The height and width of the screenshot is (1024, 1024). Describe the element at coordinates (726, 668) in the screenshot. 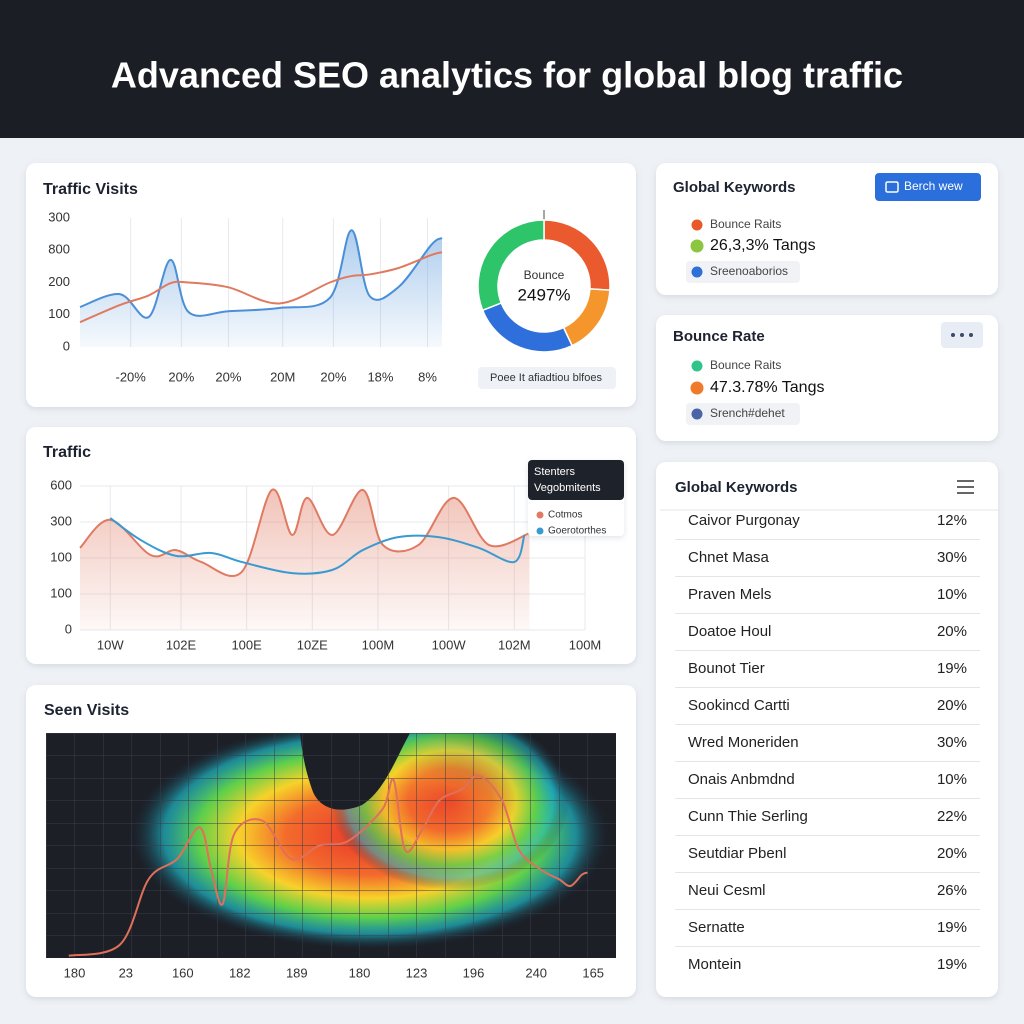

I see `keyword-name: Bounot Tier` at that location.